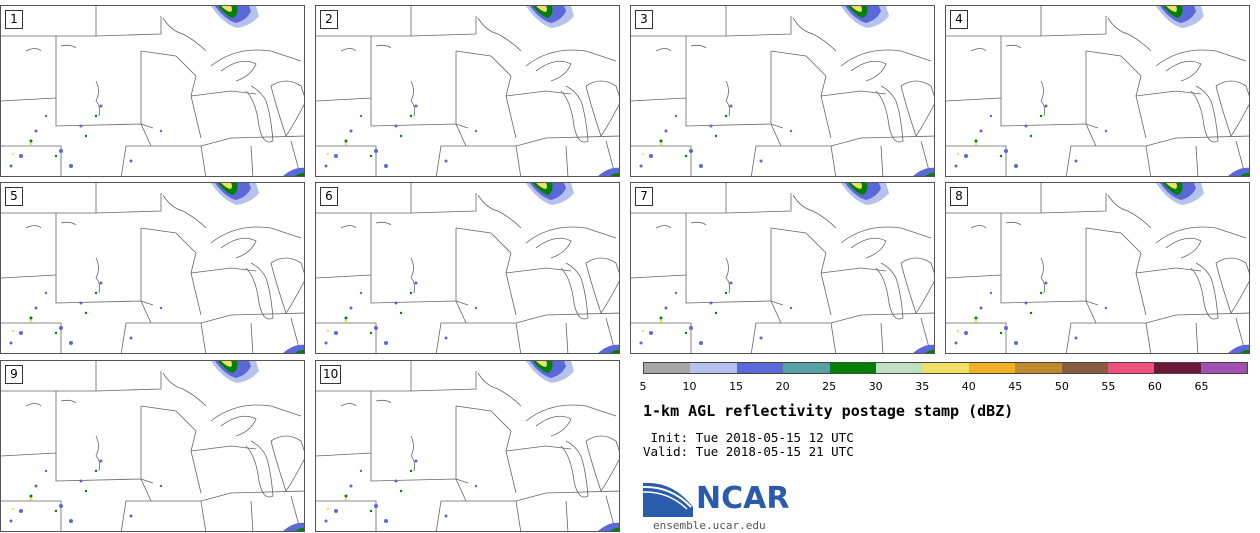  What do you see at coordinates (668, 497) in the screenshot?
I see `ncar-logo-icon` at bounding box center [668, 497].